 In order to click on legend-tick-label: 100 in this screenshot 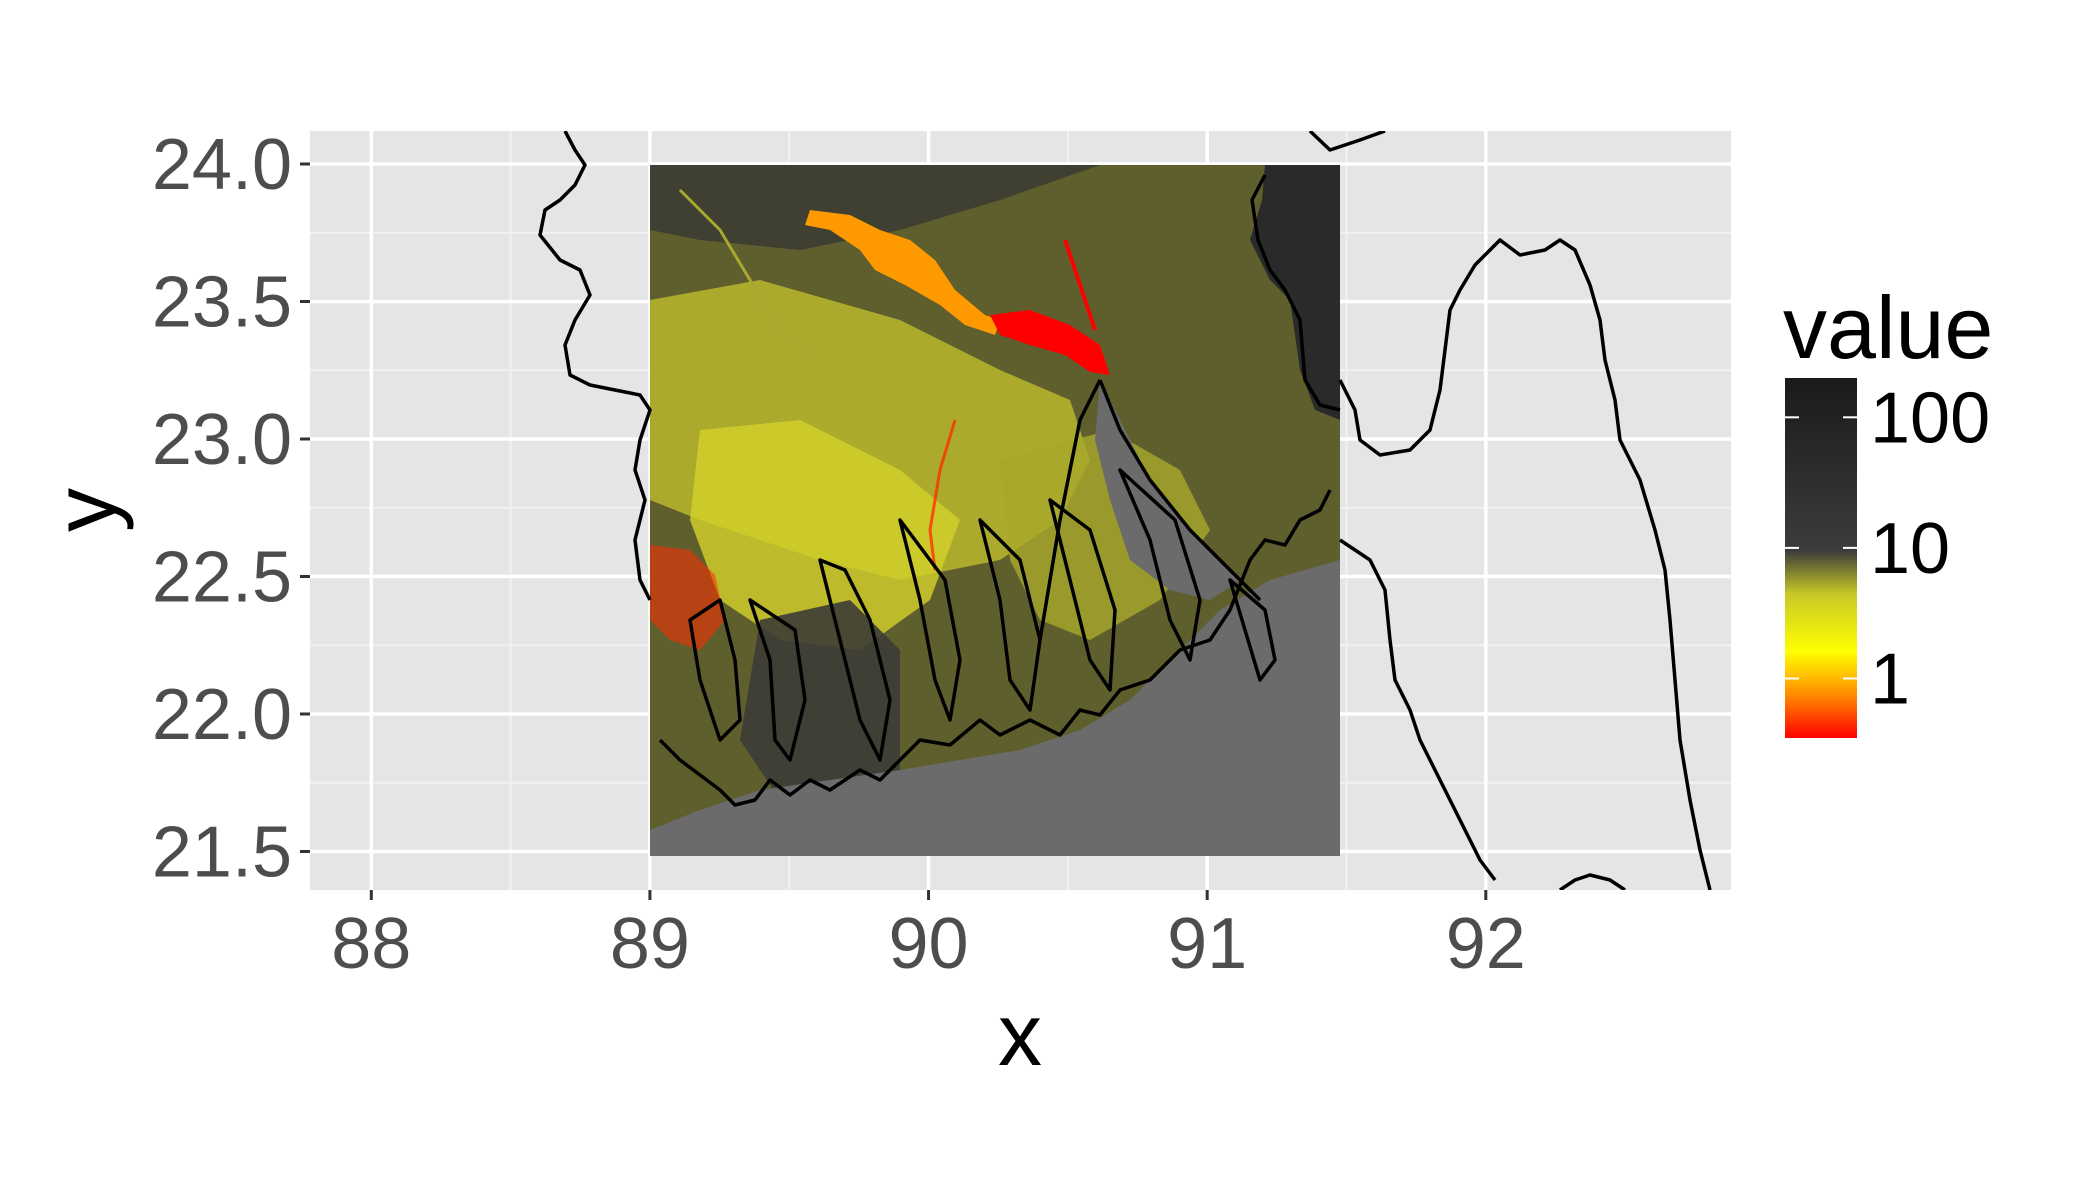, I will do `click(1930, 418)`.